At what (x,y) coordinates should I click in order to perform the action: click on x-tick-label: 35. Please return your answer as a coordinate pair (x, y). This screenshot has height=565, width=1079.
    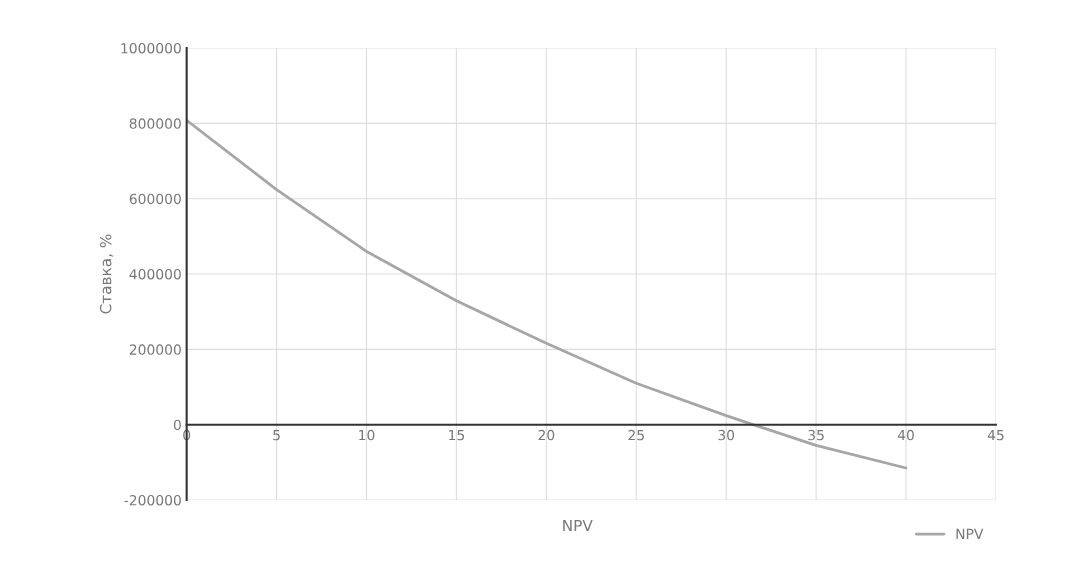
    Looking at the image, I should click on (816, 435).